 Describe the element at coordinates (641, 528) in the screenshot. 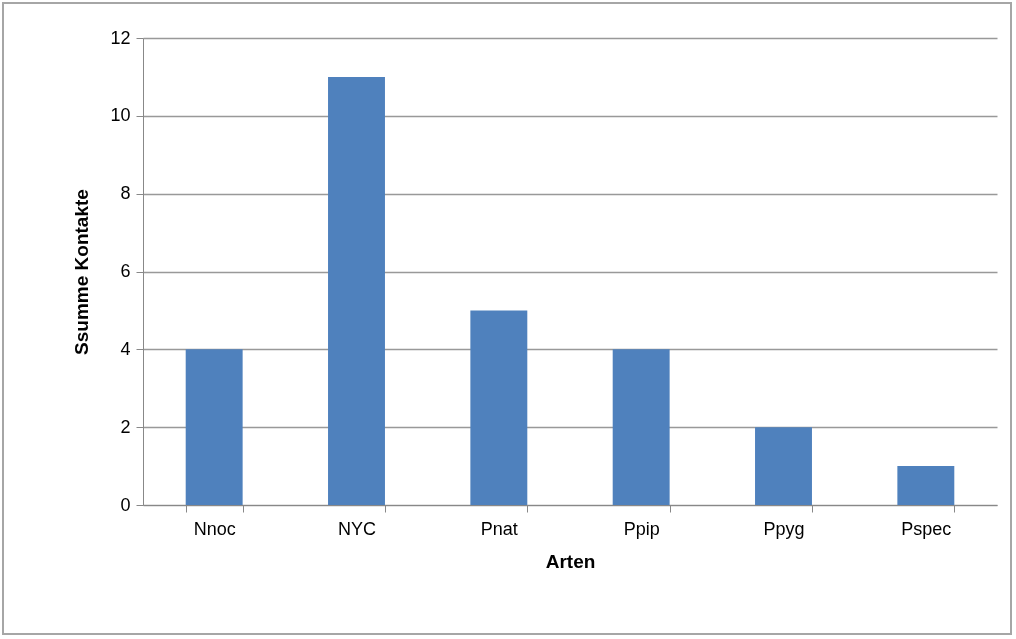

I see `x-tick-label: Ppip` at that location.